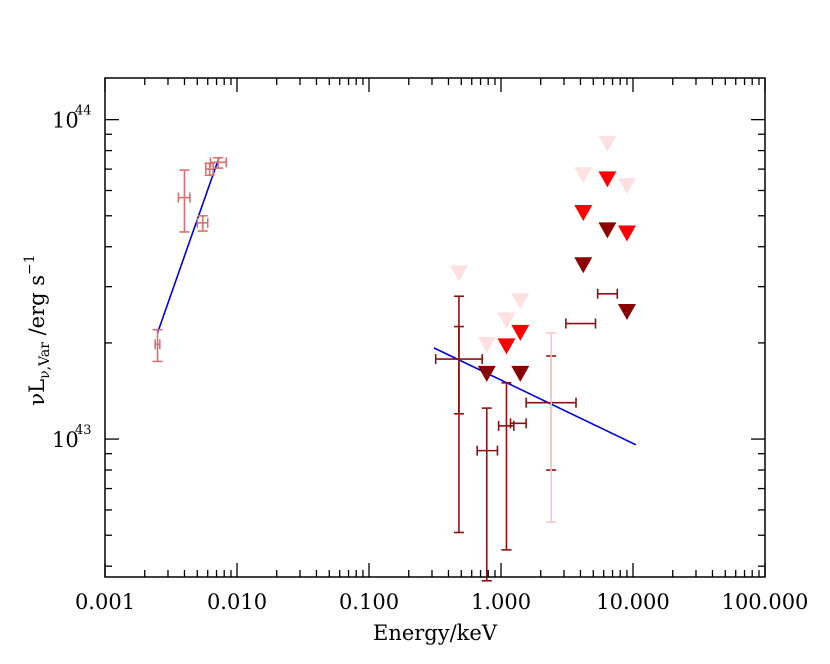 This screenshot has height=664, width=830. What do you see at coordinates (37, 308) in the screenshot?
I see `y-axis-unit: /erg s` at bounding box center [37, 308].